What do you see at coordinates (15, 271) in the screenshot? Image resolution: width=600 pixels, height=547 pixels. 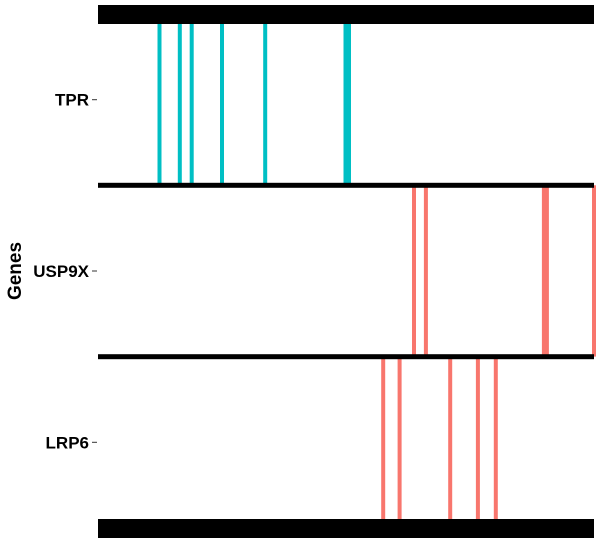 I see `y-axis-title: Genes` at bounding box center [15, 271].